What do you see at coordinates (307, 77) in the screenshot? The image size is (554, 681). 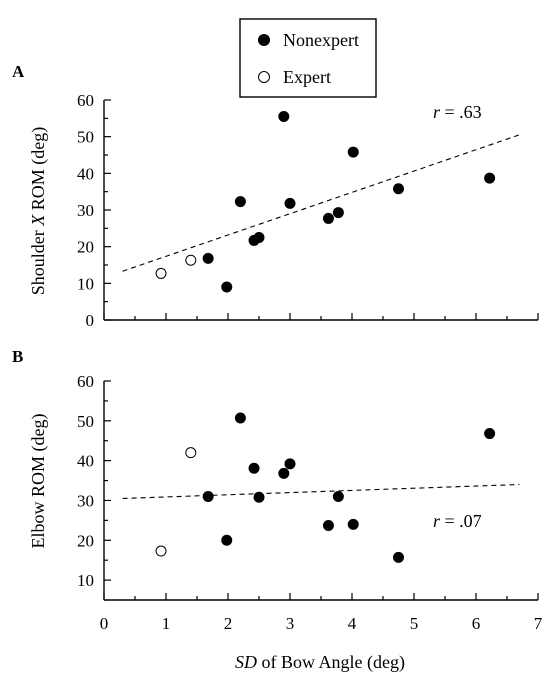 I see `legend-label-expert: Expert` at bounding box center [307, 77].